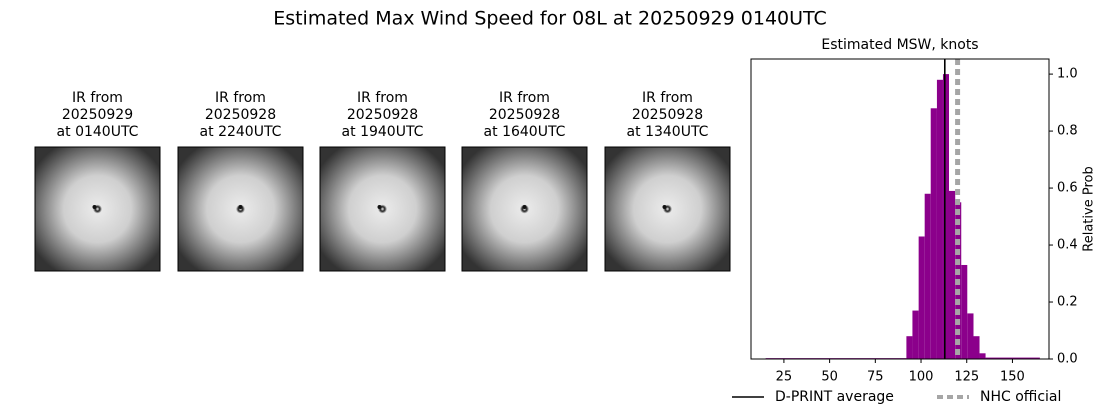 Image resolution: width=1100 pixels, height=409 pixels. Describe the element at coordinates (1067, 302) in the screenshot. I see `y-tick-label: 0.2` at that location.